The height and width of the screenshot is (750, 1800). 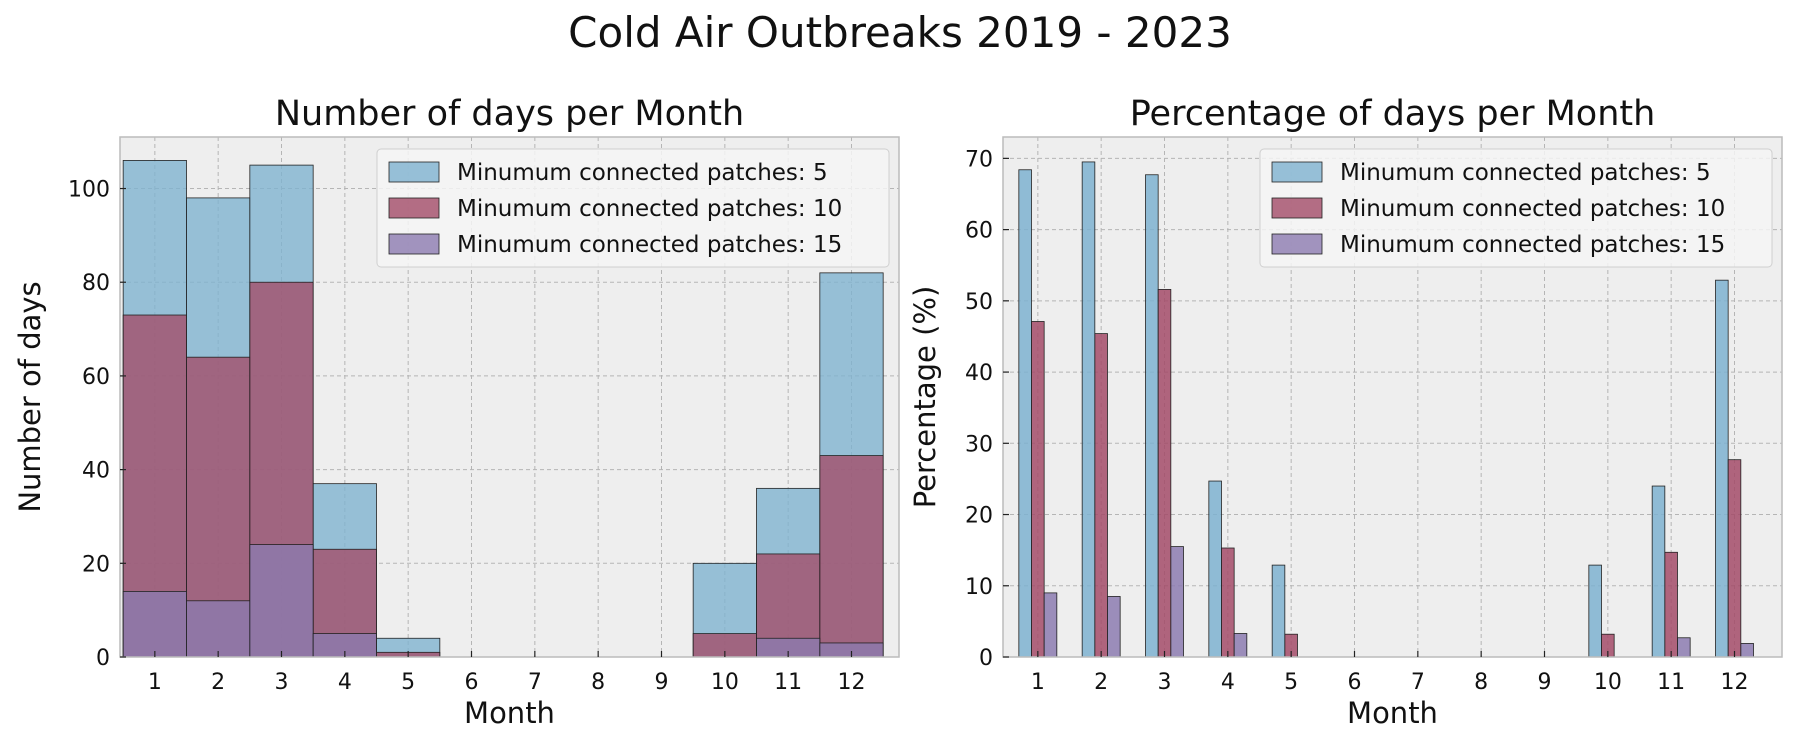 What do you see at coordinates (979, 302) in the screenshot?
I see `y-tick-label: 50` at bounding box center [979, 302].